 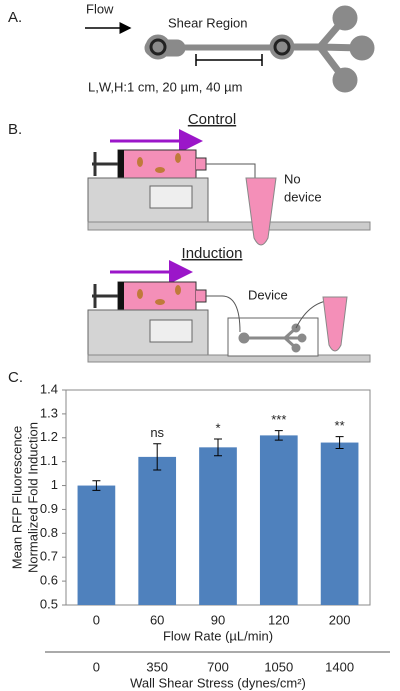 What do you see at coordinates (218, 619) in the screenshot?
I see `x-tick-label: 90` at bounding box center [218, 619].